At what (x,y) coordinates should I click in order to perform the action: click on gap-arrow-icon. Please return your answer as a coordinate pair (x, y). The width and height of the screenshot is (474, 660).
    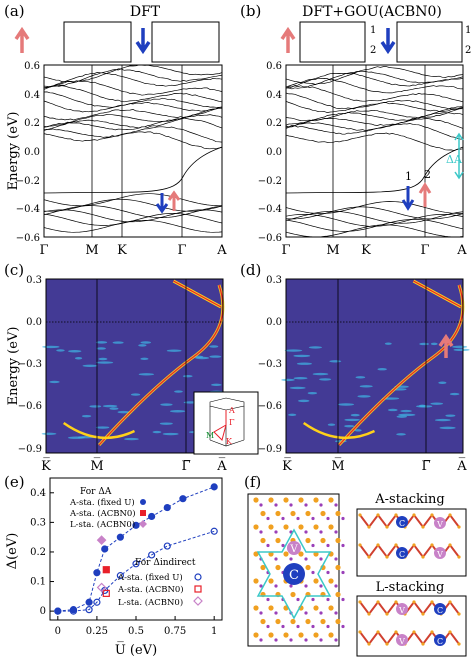
    Looking at the image, I should click on (459, 156).